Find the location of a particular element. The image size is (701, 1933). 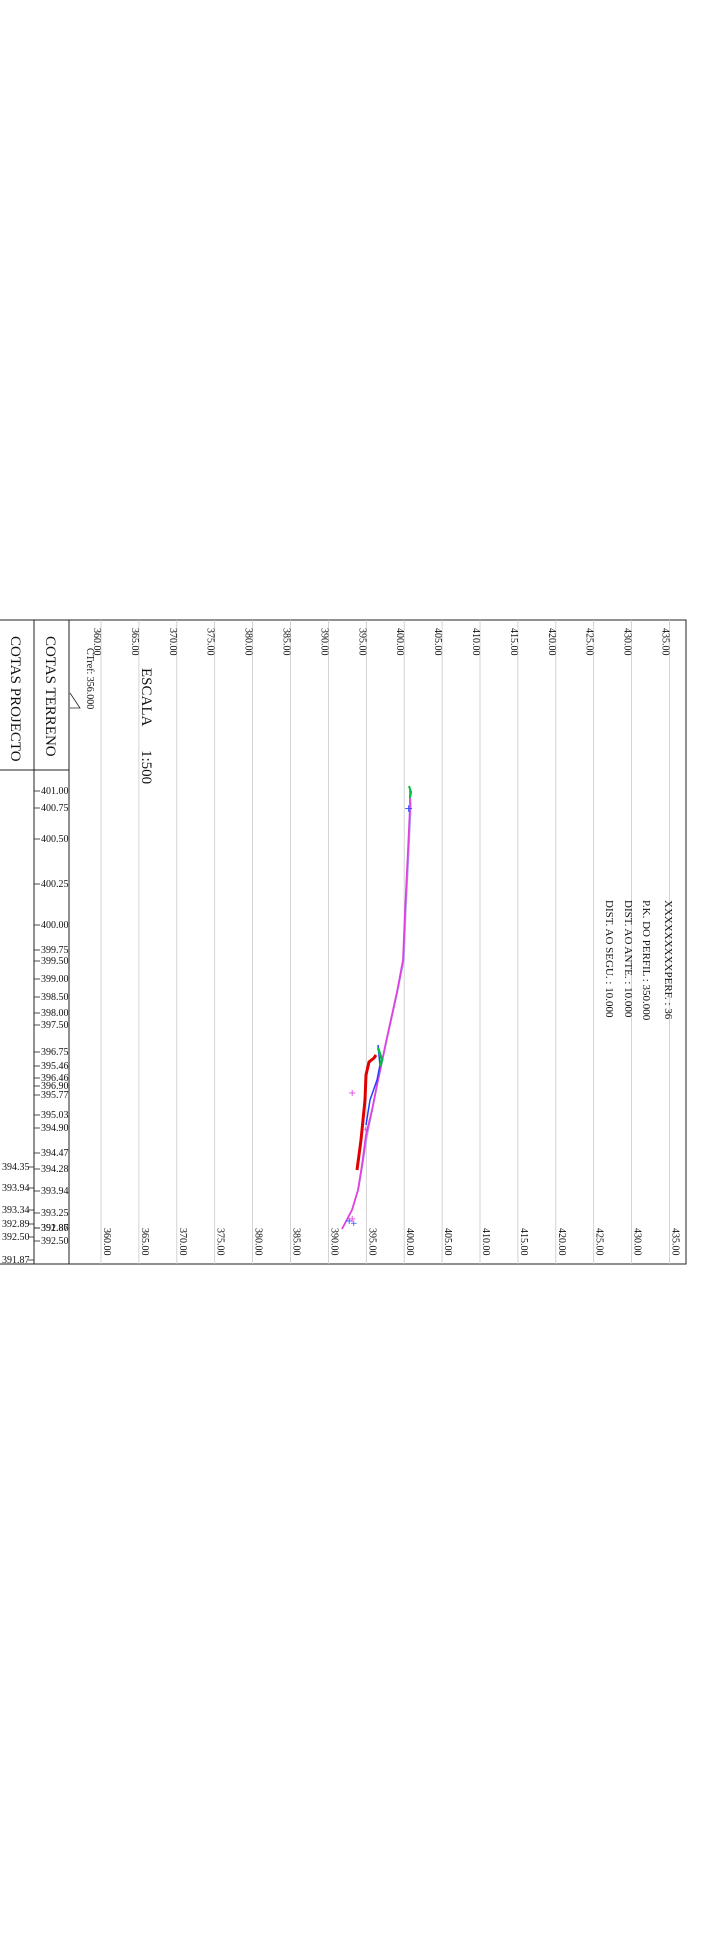

grid-label-top: 425.00 is located at coordinates (589, 642).